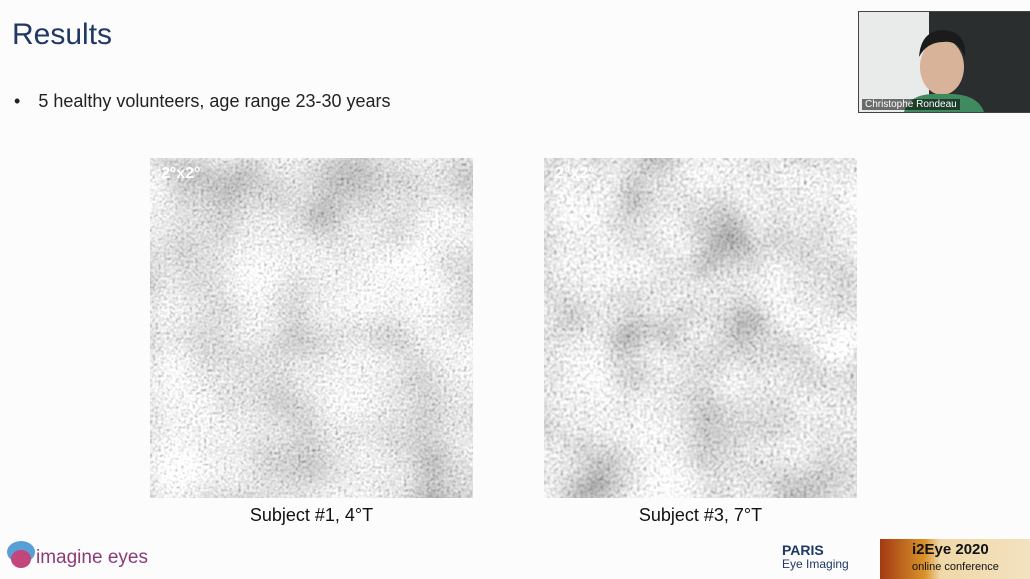 The width and height of the screenshot is (1030, 579). I want to click on webcam-tile: Christophe Rondeau, so click(944, 62).